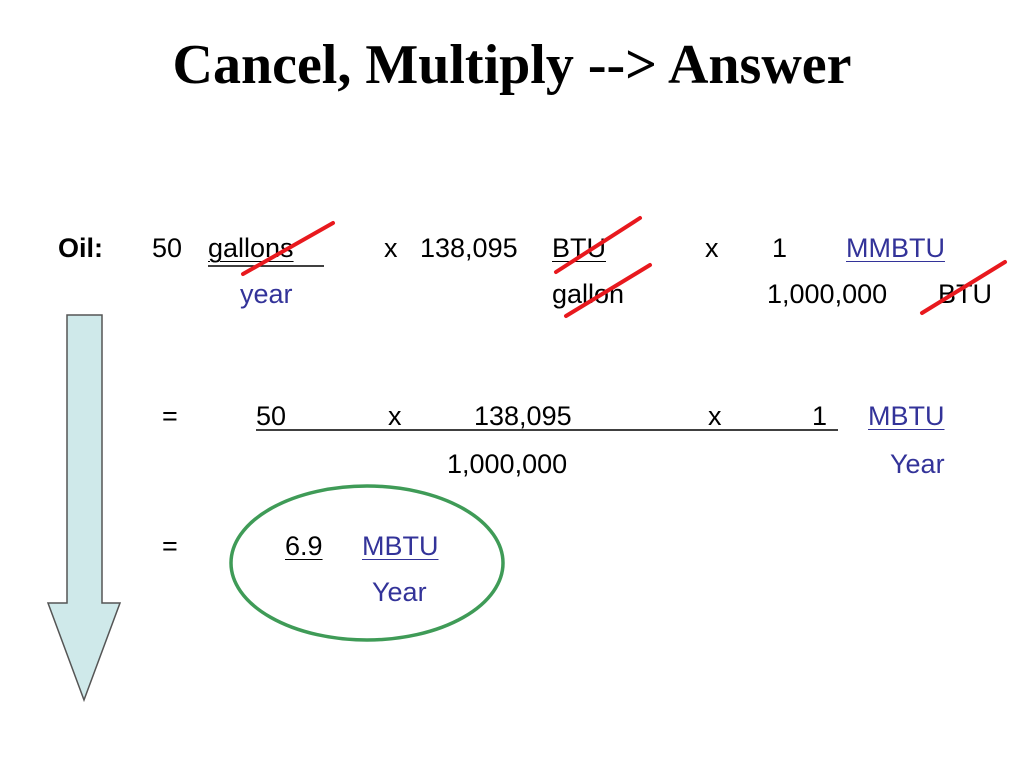 The height and width of the screenshot is (768, 1024). I want to click on factor-one: 1, so click(780, 248).